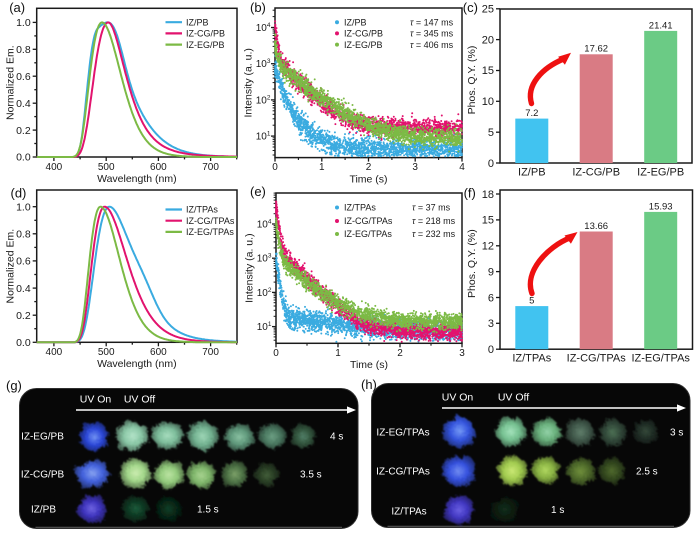  What do you see at coordinates (488, 40) in the screenshot?
I see `svg-text: 20` at bounding box center [488, 40].